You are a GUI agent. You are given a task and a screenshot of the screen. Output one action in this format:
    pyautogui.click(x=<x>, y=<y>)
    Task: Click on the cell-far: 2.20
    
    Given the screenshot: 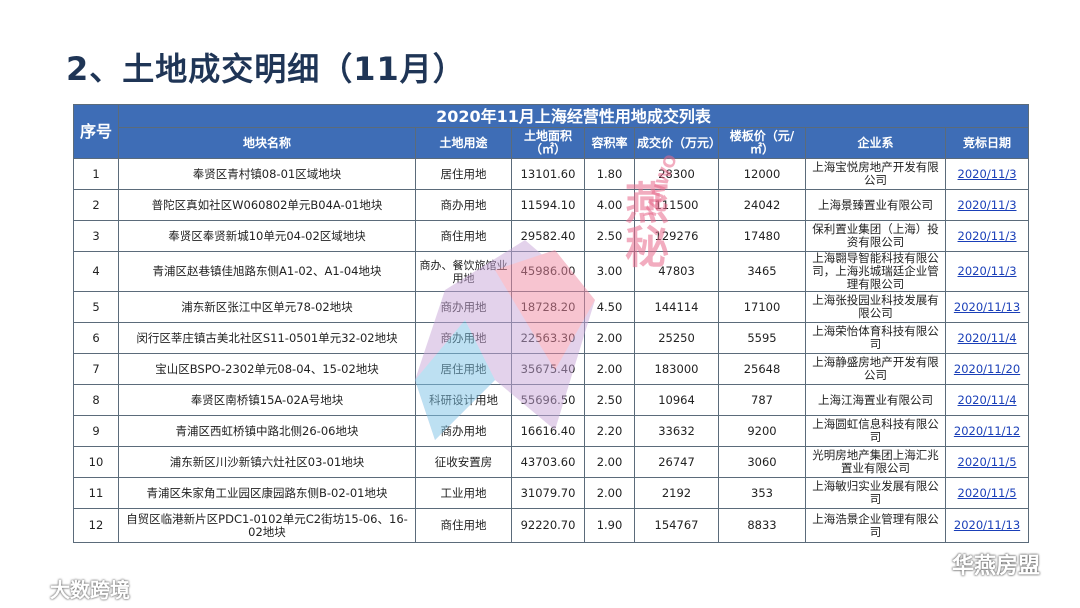 What is the action you would take?
    pyautogui.click(x=609, y=431)
    